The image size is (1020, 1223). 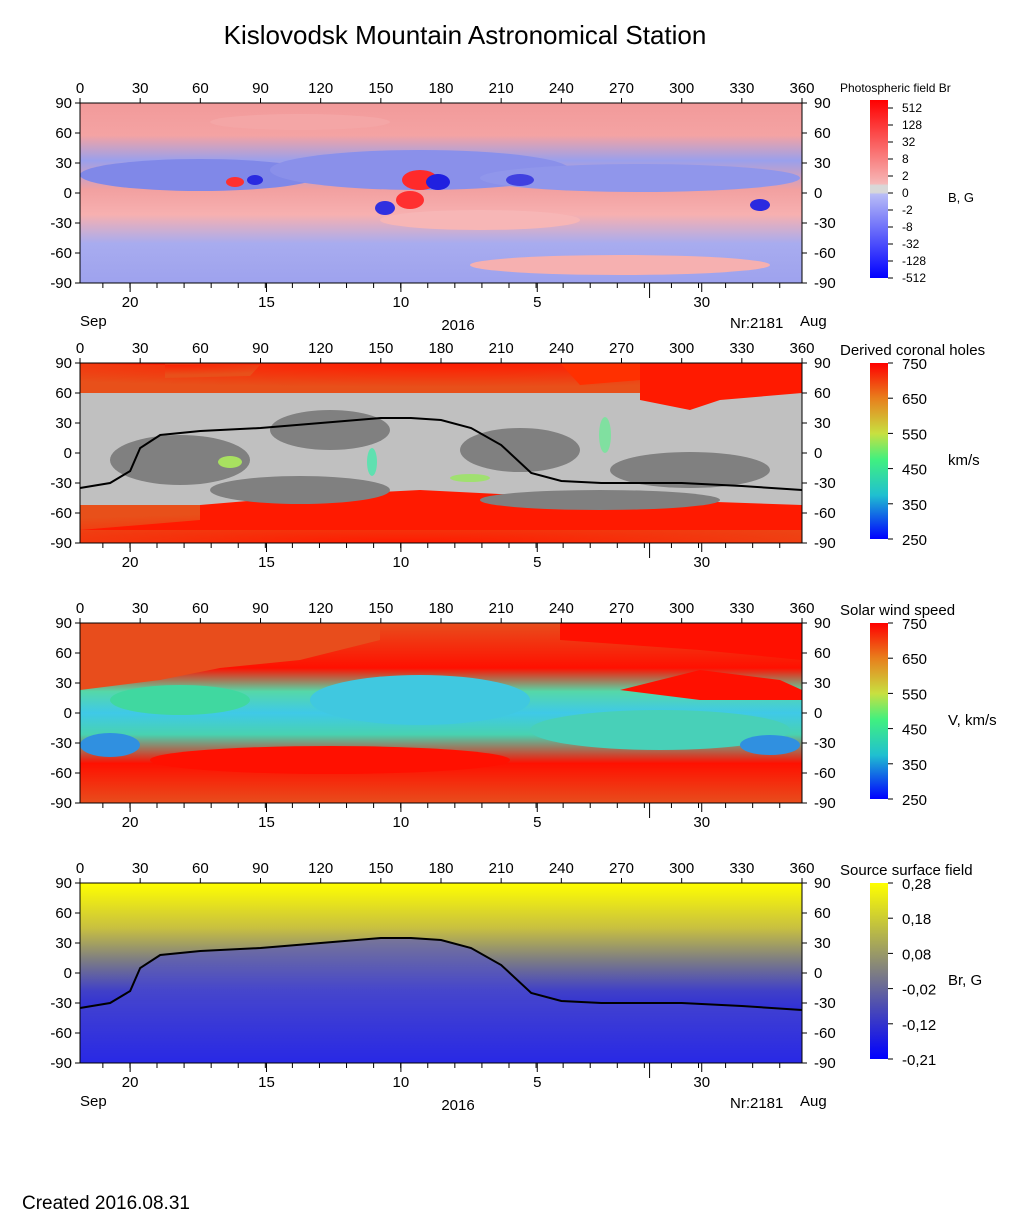 I want to click on lon-tick-label: 90, so click(x=260, y=348).